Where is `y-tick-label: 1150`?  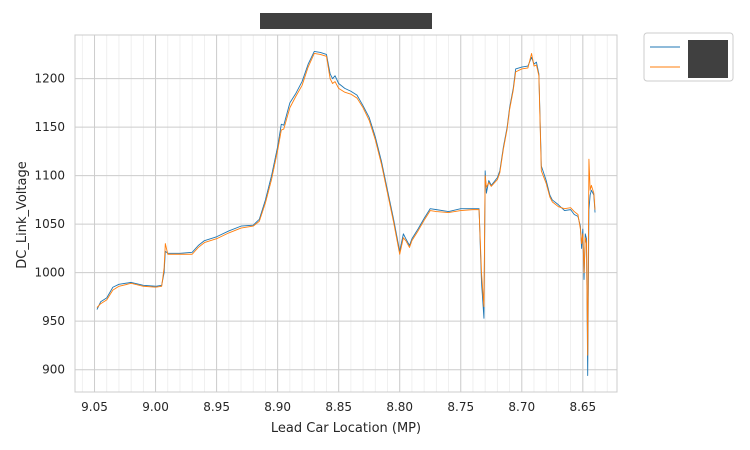
y-tick-label: 1150 is located at coordinates (49, 127).